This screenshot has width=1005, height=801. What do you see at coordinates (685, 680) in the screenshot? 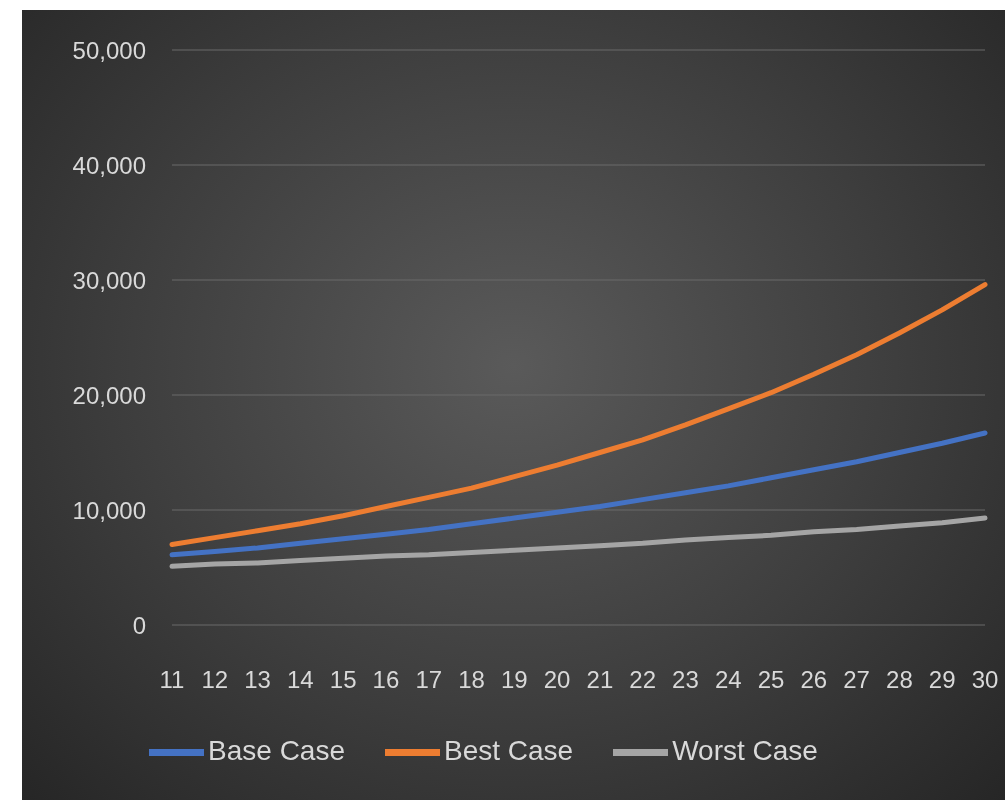
I see `x-tick-label: 23` at bounding box center [685, 680].